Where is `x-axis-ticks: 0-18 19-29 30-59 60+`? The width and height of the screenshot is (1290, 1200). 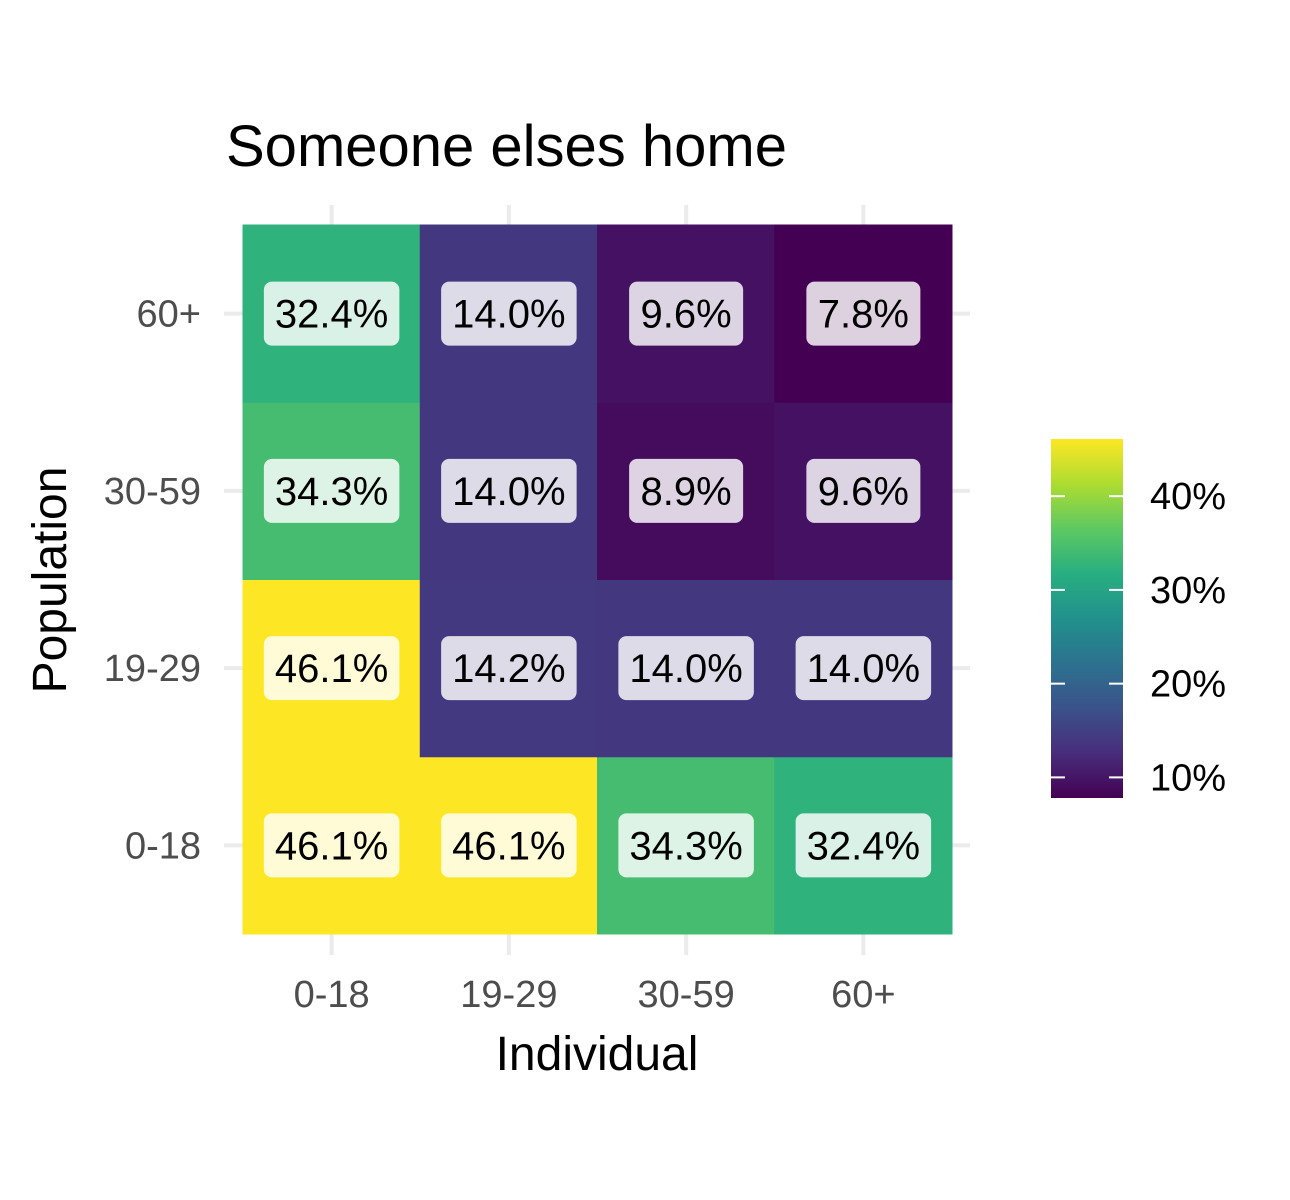
x-axis-ticks: 0-18 19-29 30-59 60+ is located at coordinates (595, 995).